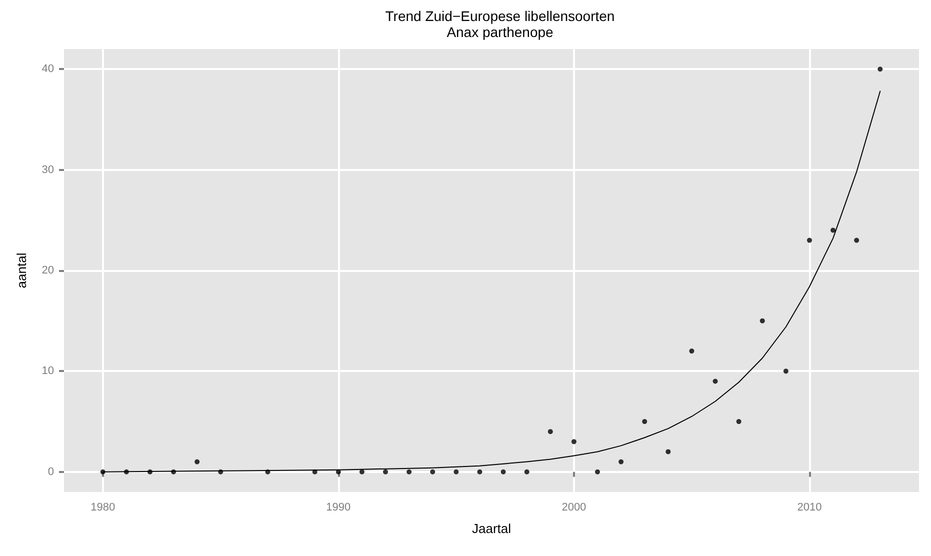 The image size is (931, 556). I want to click on x-tick-label: 1980, so click(103, 508).